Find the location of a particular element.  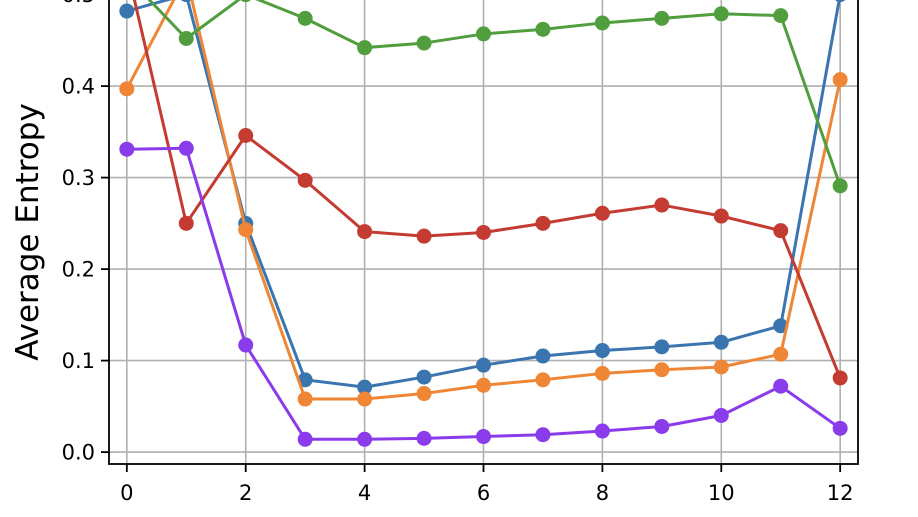

y-tick-label: 0.2 is located at coordinates (78, 270).